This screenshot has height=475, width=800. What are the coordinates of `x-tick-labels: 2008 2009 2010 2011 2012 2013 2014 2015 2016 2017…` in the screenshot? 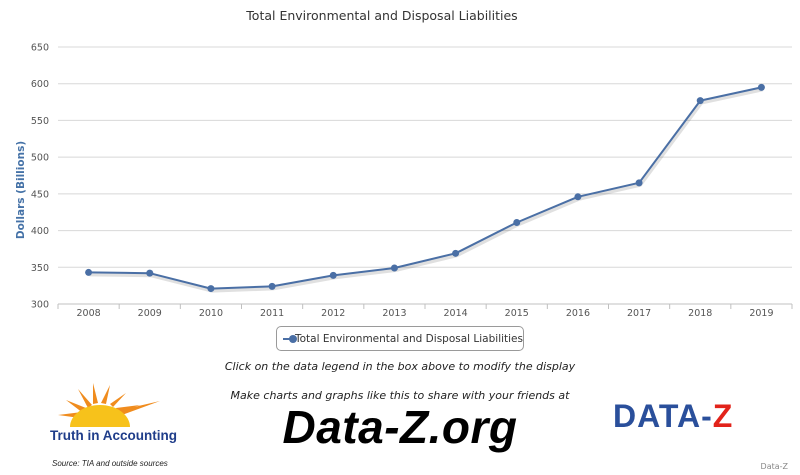 It's located at (424, 313).